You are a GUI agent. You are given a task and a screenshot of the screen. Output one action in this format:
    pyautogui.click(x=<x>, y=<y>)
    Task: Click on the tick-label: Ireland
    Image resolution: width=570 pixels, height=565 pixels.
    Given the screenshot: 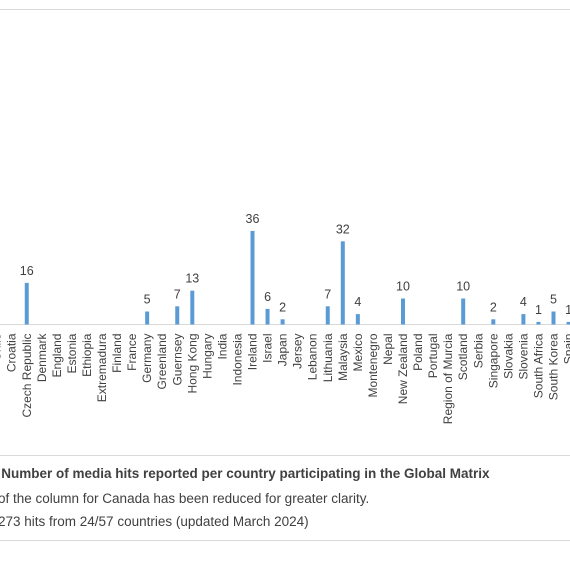 What is the action you would take?
    pyautogui.click(x=253, y=352)
    